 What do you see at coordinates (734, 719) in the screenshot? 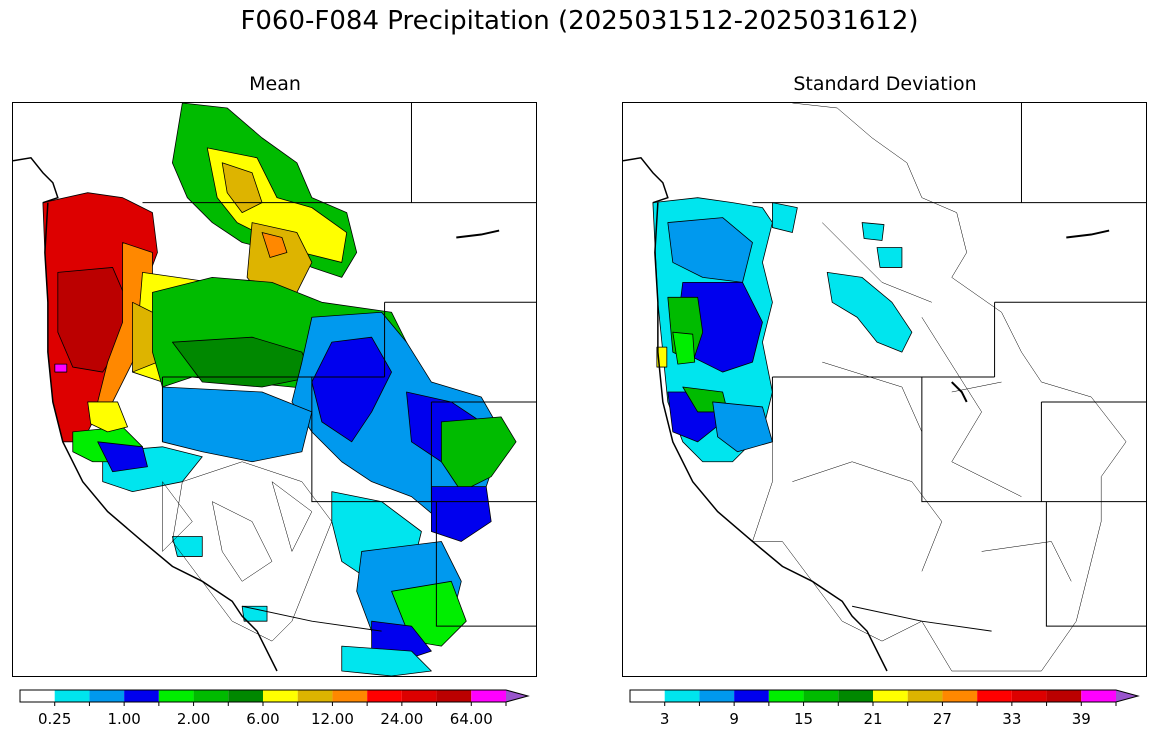
I see `colorbar-tick-label: 9` at bounding box center [734, 719].